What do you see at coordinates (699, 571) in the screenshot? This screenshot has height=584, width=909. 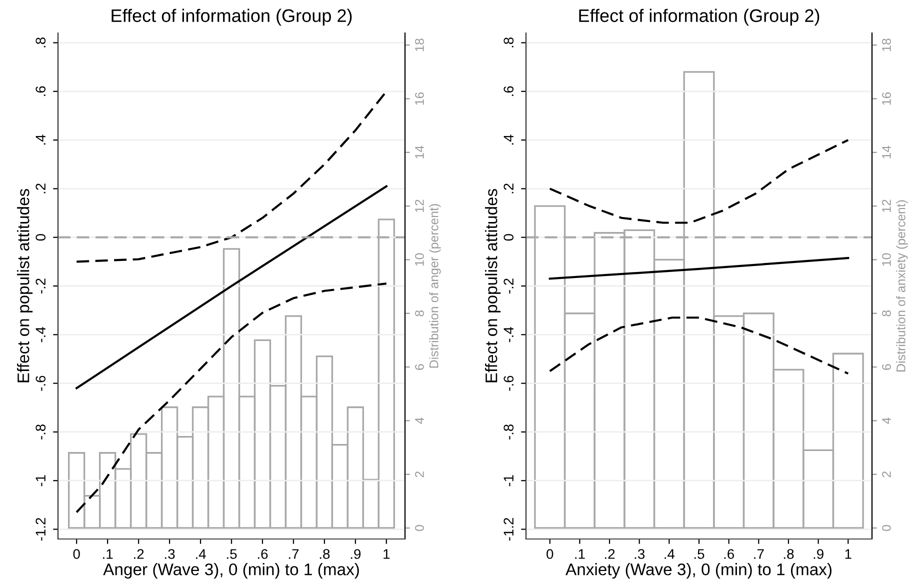 I see `x-axis-title: Anxiety (Wave 3), 0 (min) to 1 (max)` at bounding box center [699, 571].